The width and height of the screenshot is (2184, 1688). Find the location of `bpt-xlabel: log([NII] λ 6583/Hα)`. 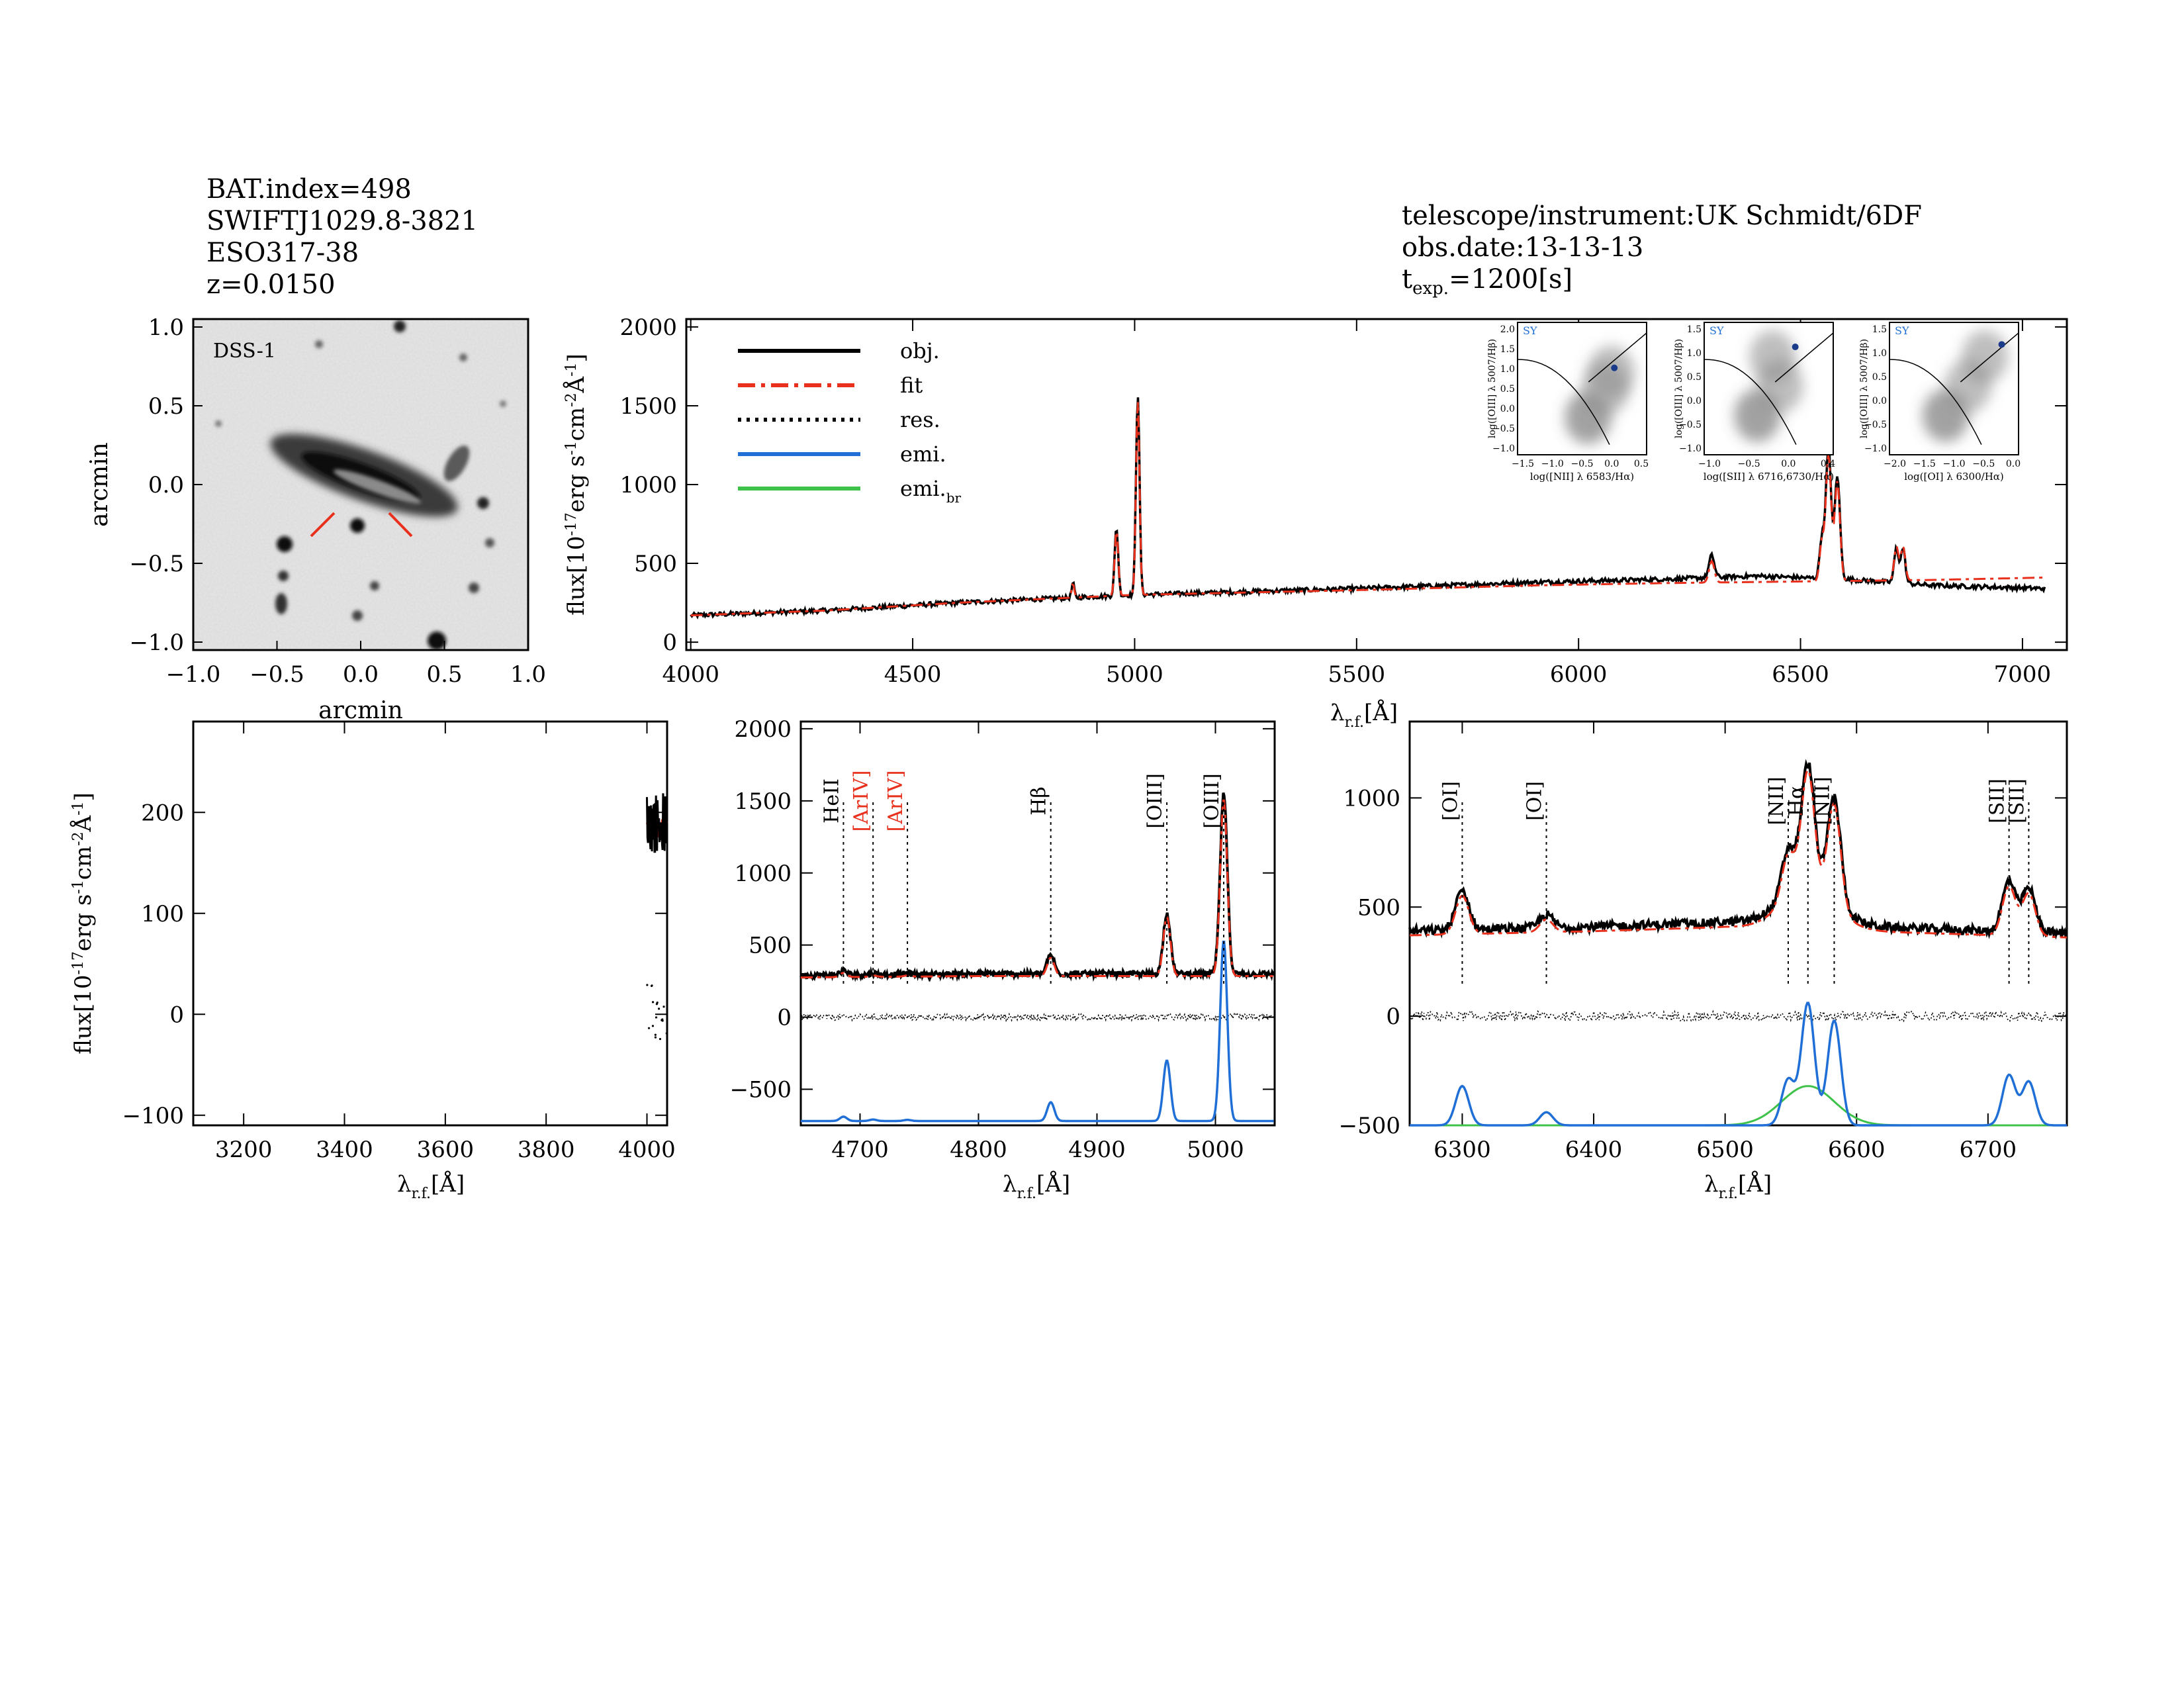

bpt-xlabel: log([NII] λ 6583/Hα) is located at coordinates (1582, 477).